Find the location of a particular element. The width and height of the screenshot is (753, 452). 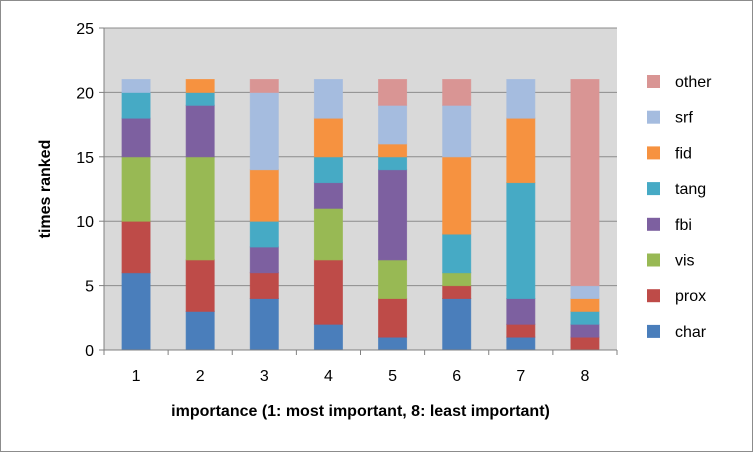

legend-label-other: other is located at coordinates (693, 82).